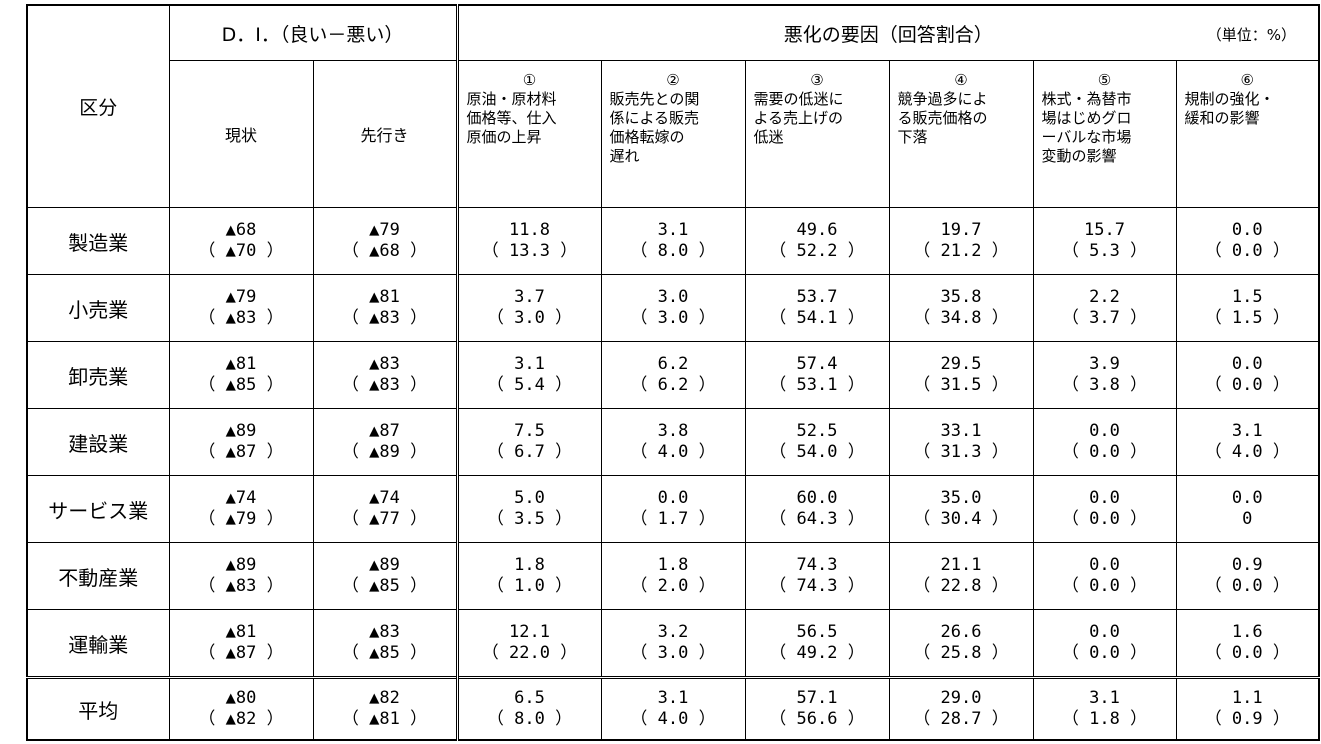  Describe the element at coordinates (1104, 318) in the screenshot. I see `cell-previous-value: （ 3.7 ）` at that location.